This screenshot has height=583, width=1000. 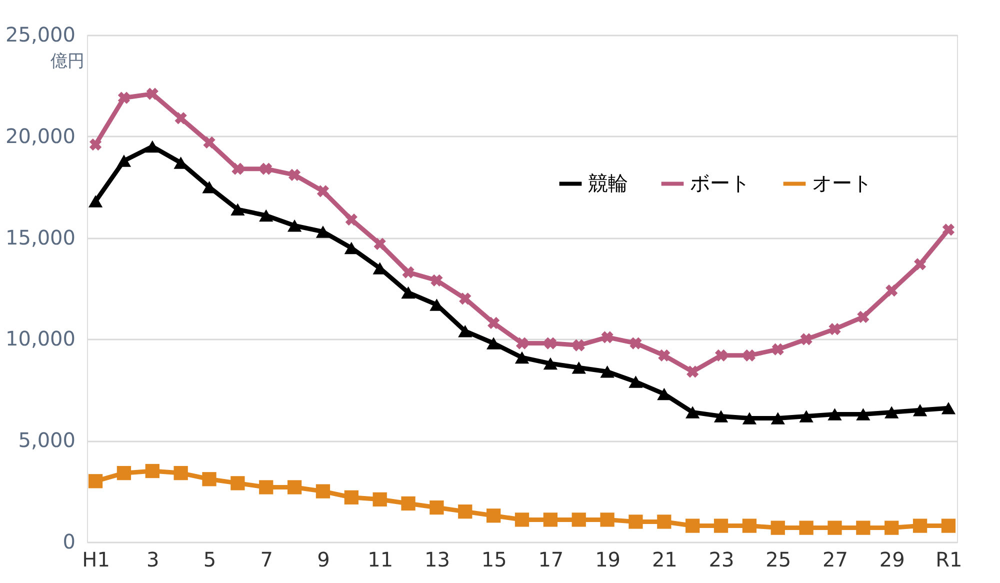 I want to click on x-tick-label: 9, so click(x=323, y=560).